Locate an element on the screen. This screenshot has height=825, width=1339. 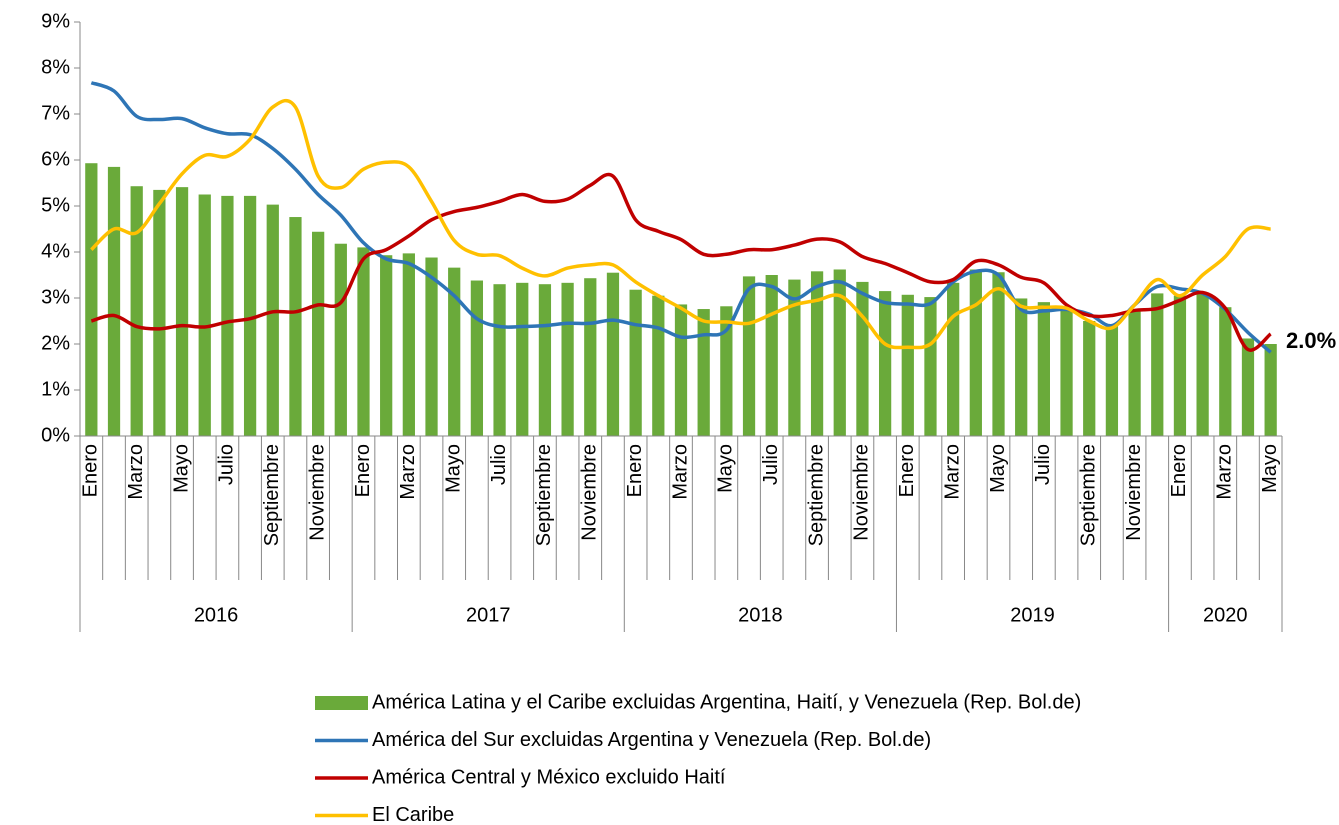
y-tick-label: 0% is located at coordinates (55, 435).